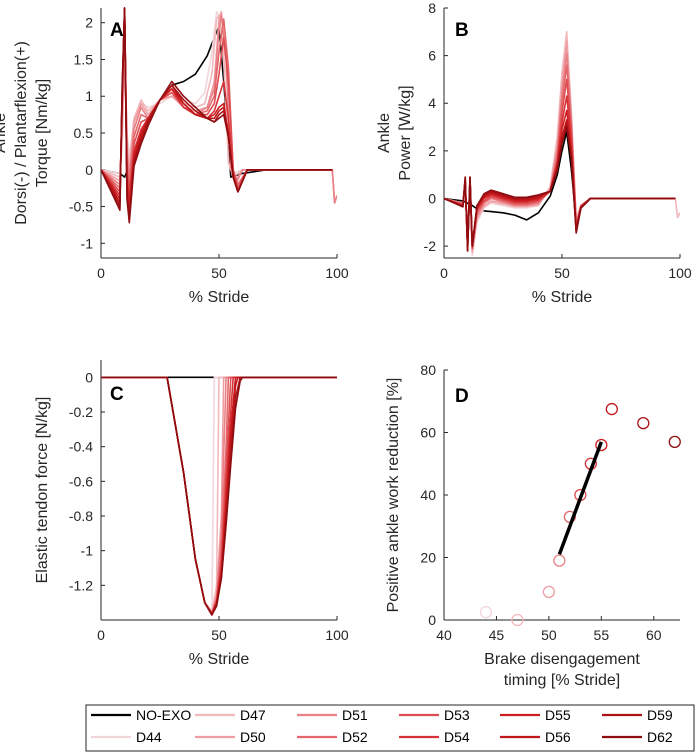 The height and width of the screenshot is (755, 699). Describe the element at coordinates (405, 132) in the screenshot. I see `y-axis-label: Power [W/kg]` at that location.